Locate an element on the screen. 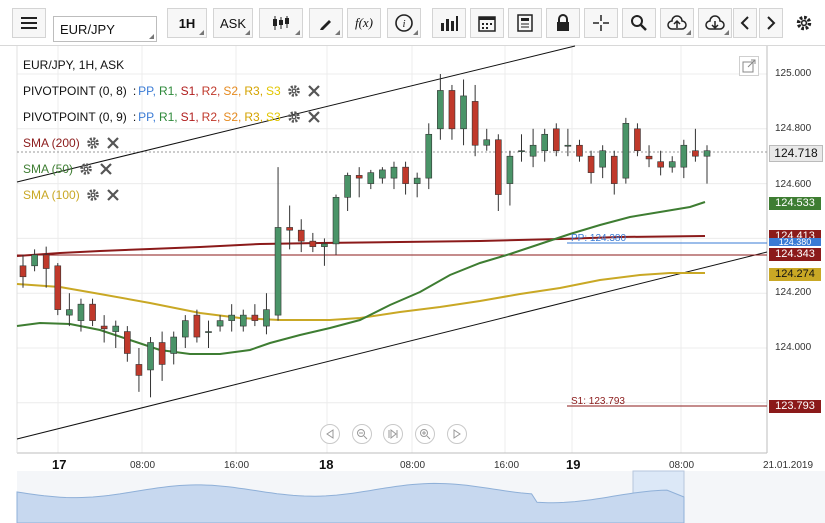 The width and height of the screenshot is (825, 523). calendar-button is located at coordinates (487, 23).